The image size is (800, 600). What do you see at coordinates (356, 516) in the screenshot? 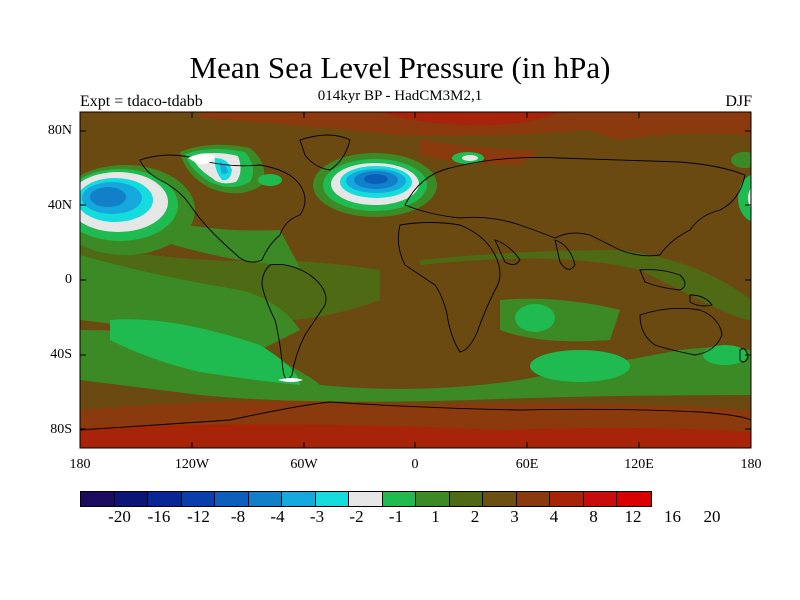
I see `colorbar-label: -2` at bounding box center [356, 516].